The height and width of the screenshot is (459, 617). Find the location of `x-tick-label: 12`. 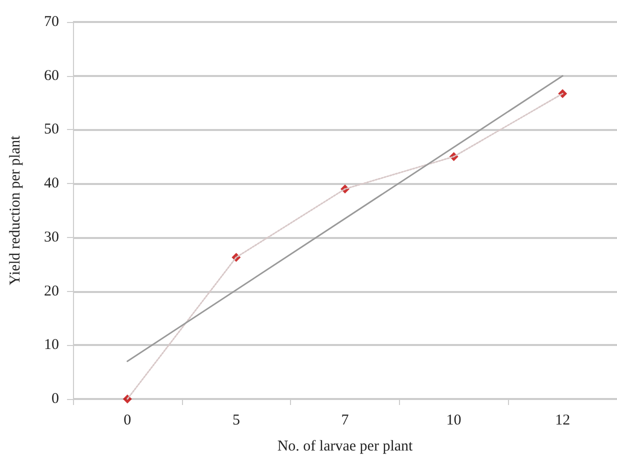

x-tick-label: 12 is located at coordinates (562, 420).